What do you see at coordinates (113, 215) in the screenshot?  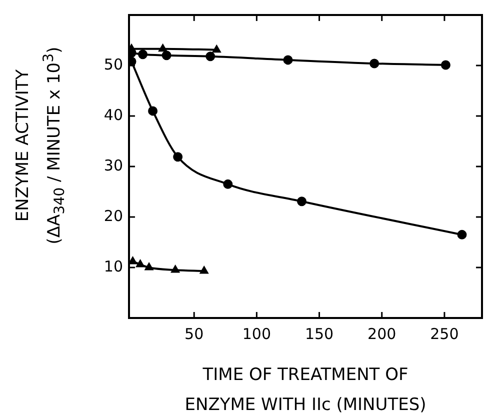 I see `y-tick-label: 20` at bounding box center [113, 215].